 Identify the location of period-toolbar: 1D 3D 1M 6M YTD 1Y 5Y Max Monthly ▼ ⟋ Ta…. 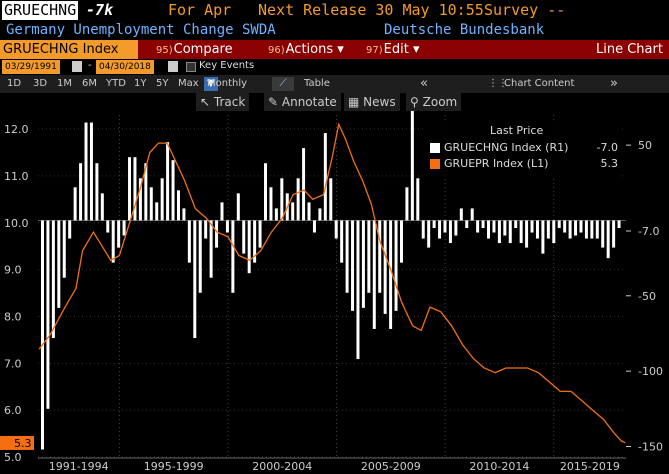
(334, 84).